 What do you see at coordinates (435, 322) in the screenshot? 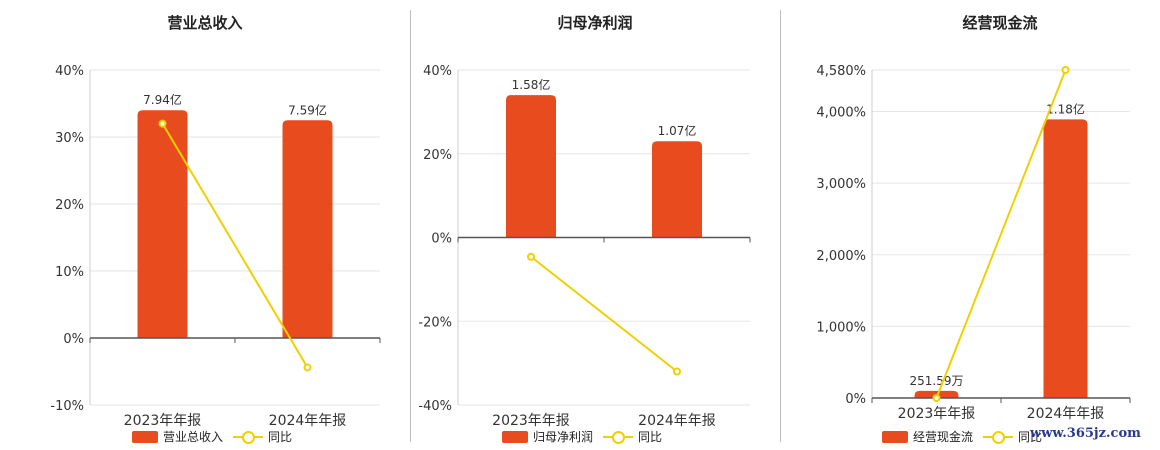
I see `y-tick-label: -20%` at bounding box center [435, 322].